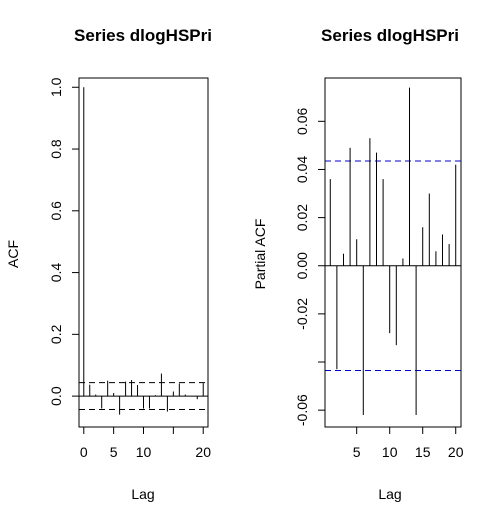 This screenshot has width=497, height=525. I want to click on pacf-y-tick-label: 0.02, so click(302, 217).